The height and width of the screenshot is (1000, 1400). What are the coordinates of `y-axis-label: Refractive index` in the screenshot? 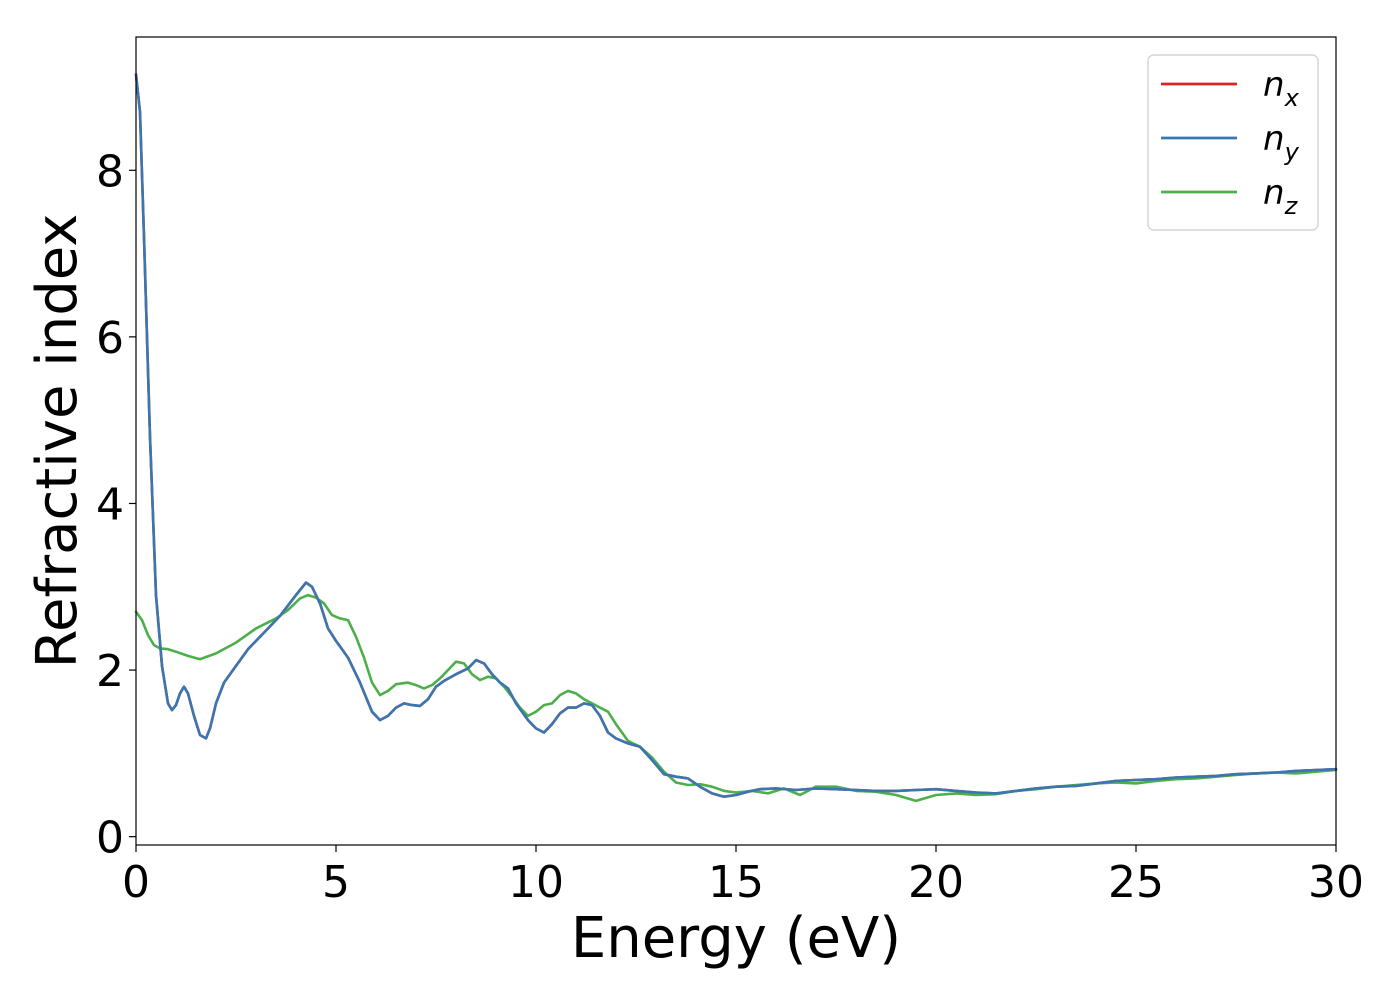 It's located at (57, 441).